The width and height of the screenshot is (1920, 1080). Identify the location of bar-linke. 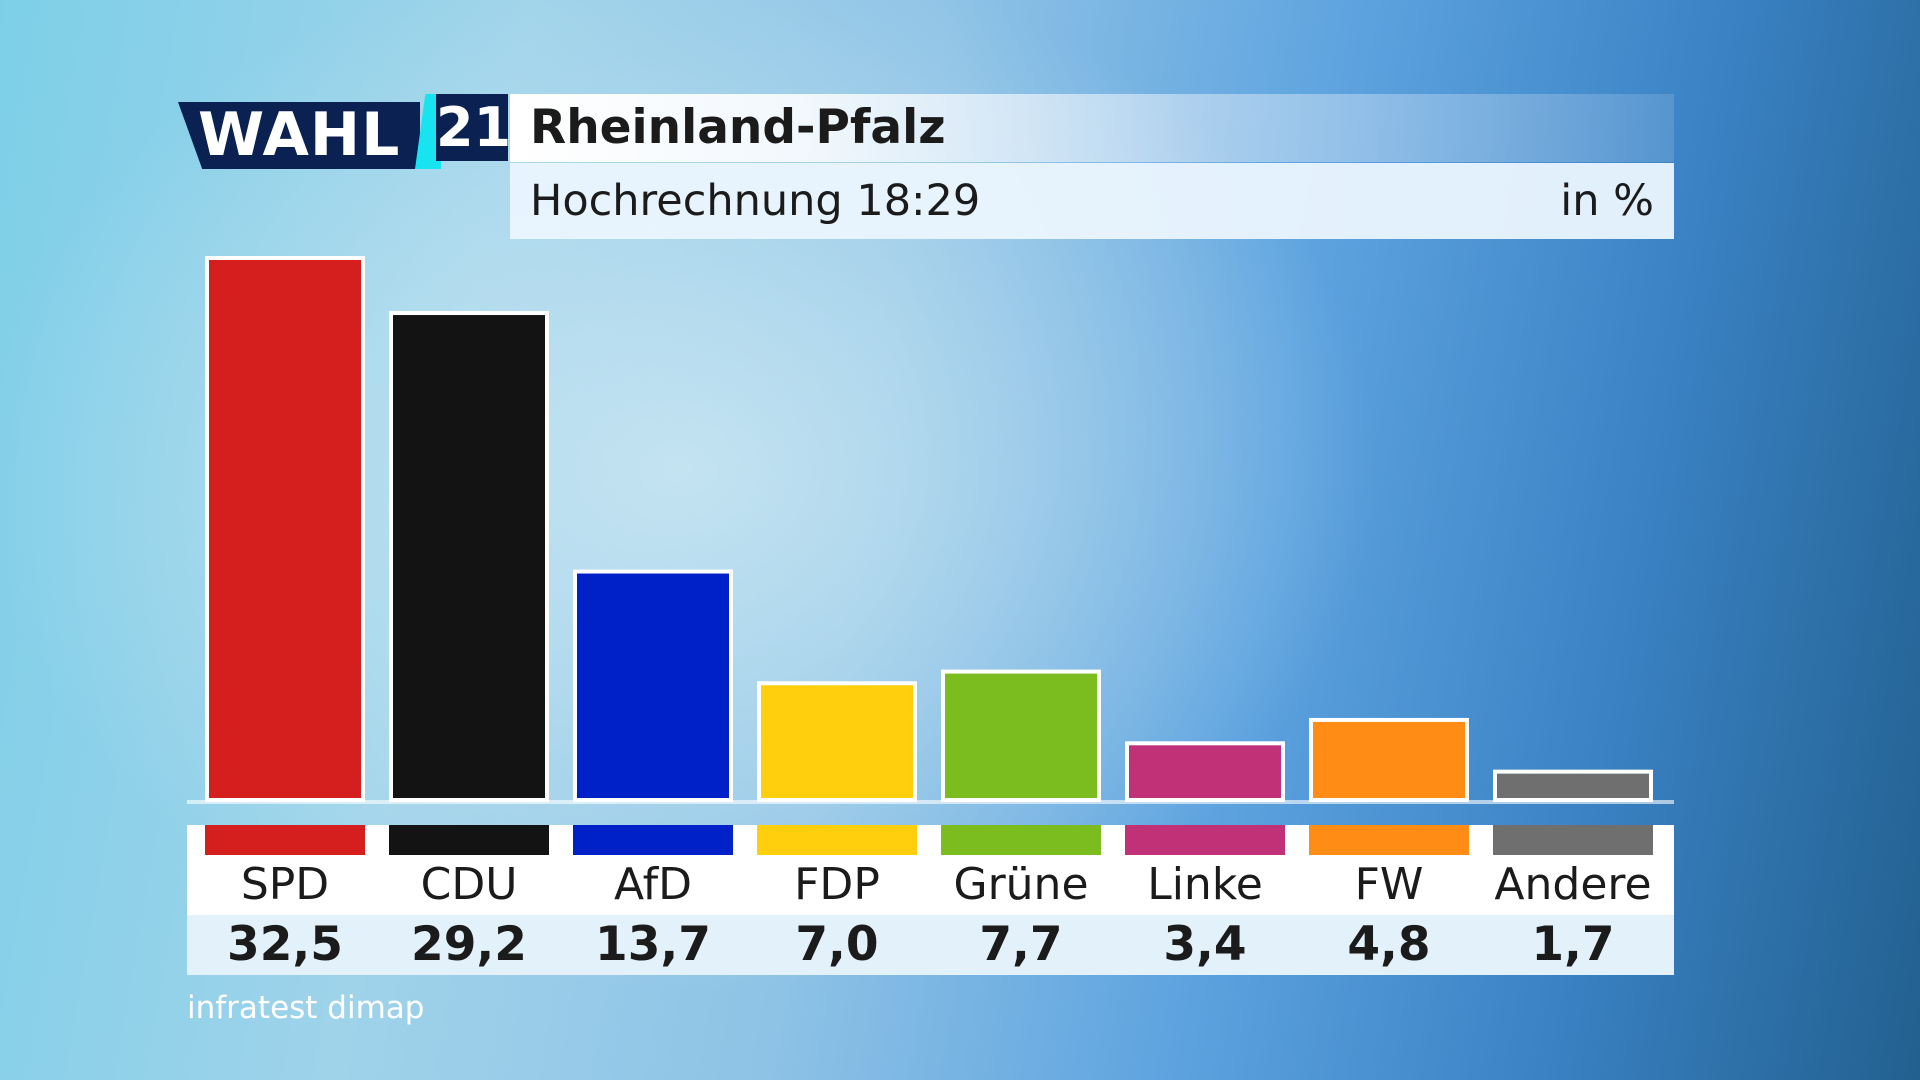
(1205, 771).